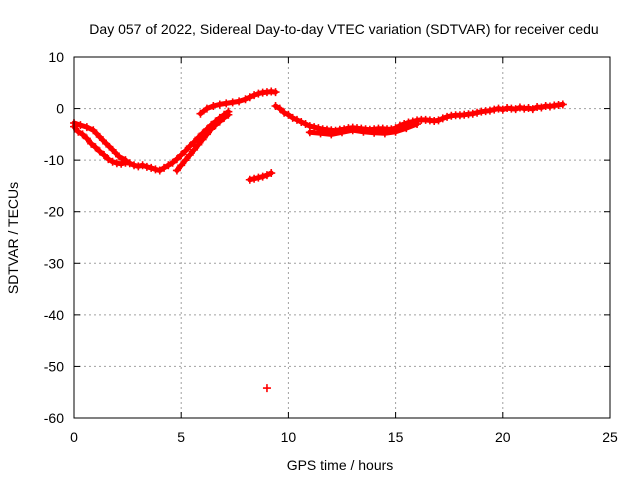  Describe the element at coordinates (54, 160) in the screenshot. I see `y-tick-label: -10` at that location.